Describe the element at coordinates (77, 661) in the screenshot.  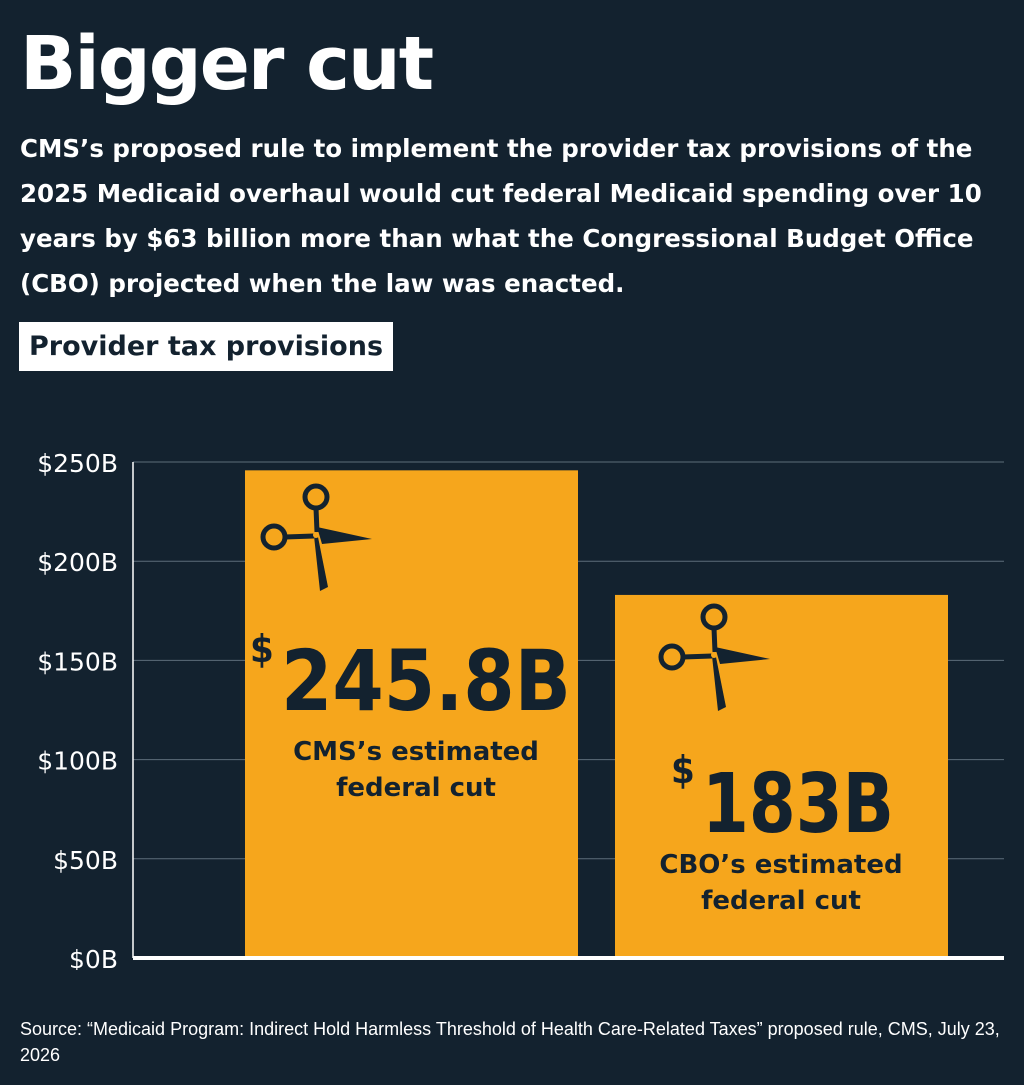
I see `y-tick-label: $150B` at that location.